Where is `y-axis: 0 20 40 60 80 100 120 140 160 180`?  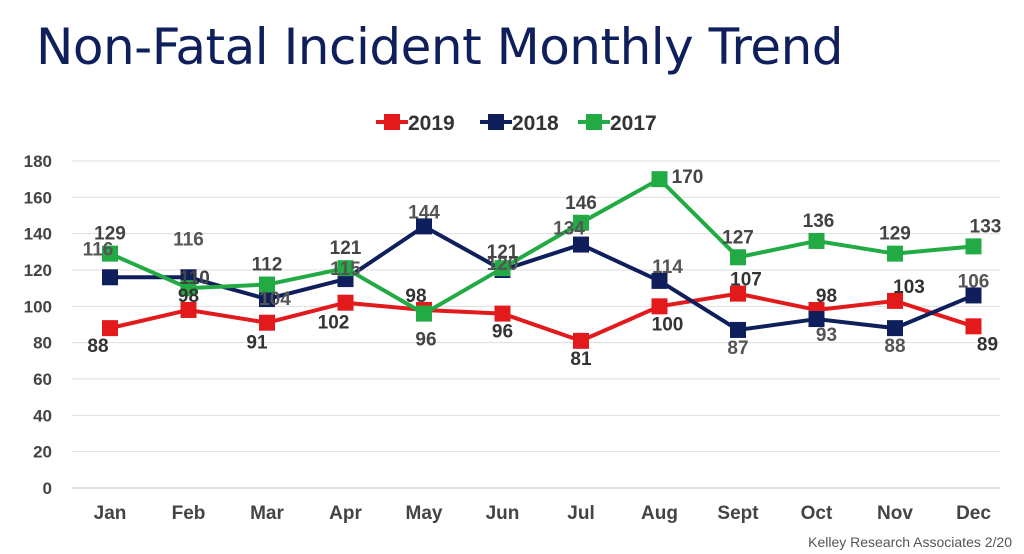 y-axis: 0 20 40 60 80 100 120 140 160 180 is located at coordinates (38, 325).